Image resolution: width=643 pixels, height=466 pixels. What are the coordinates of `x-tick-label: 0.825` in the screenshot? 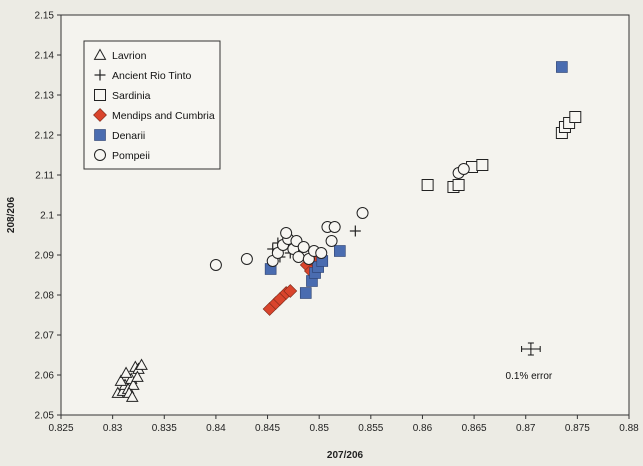 It's located at (60, 428).